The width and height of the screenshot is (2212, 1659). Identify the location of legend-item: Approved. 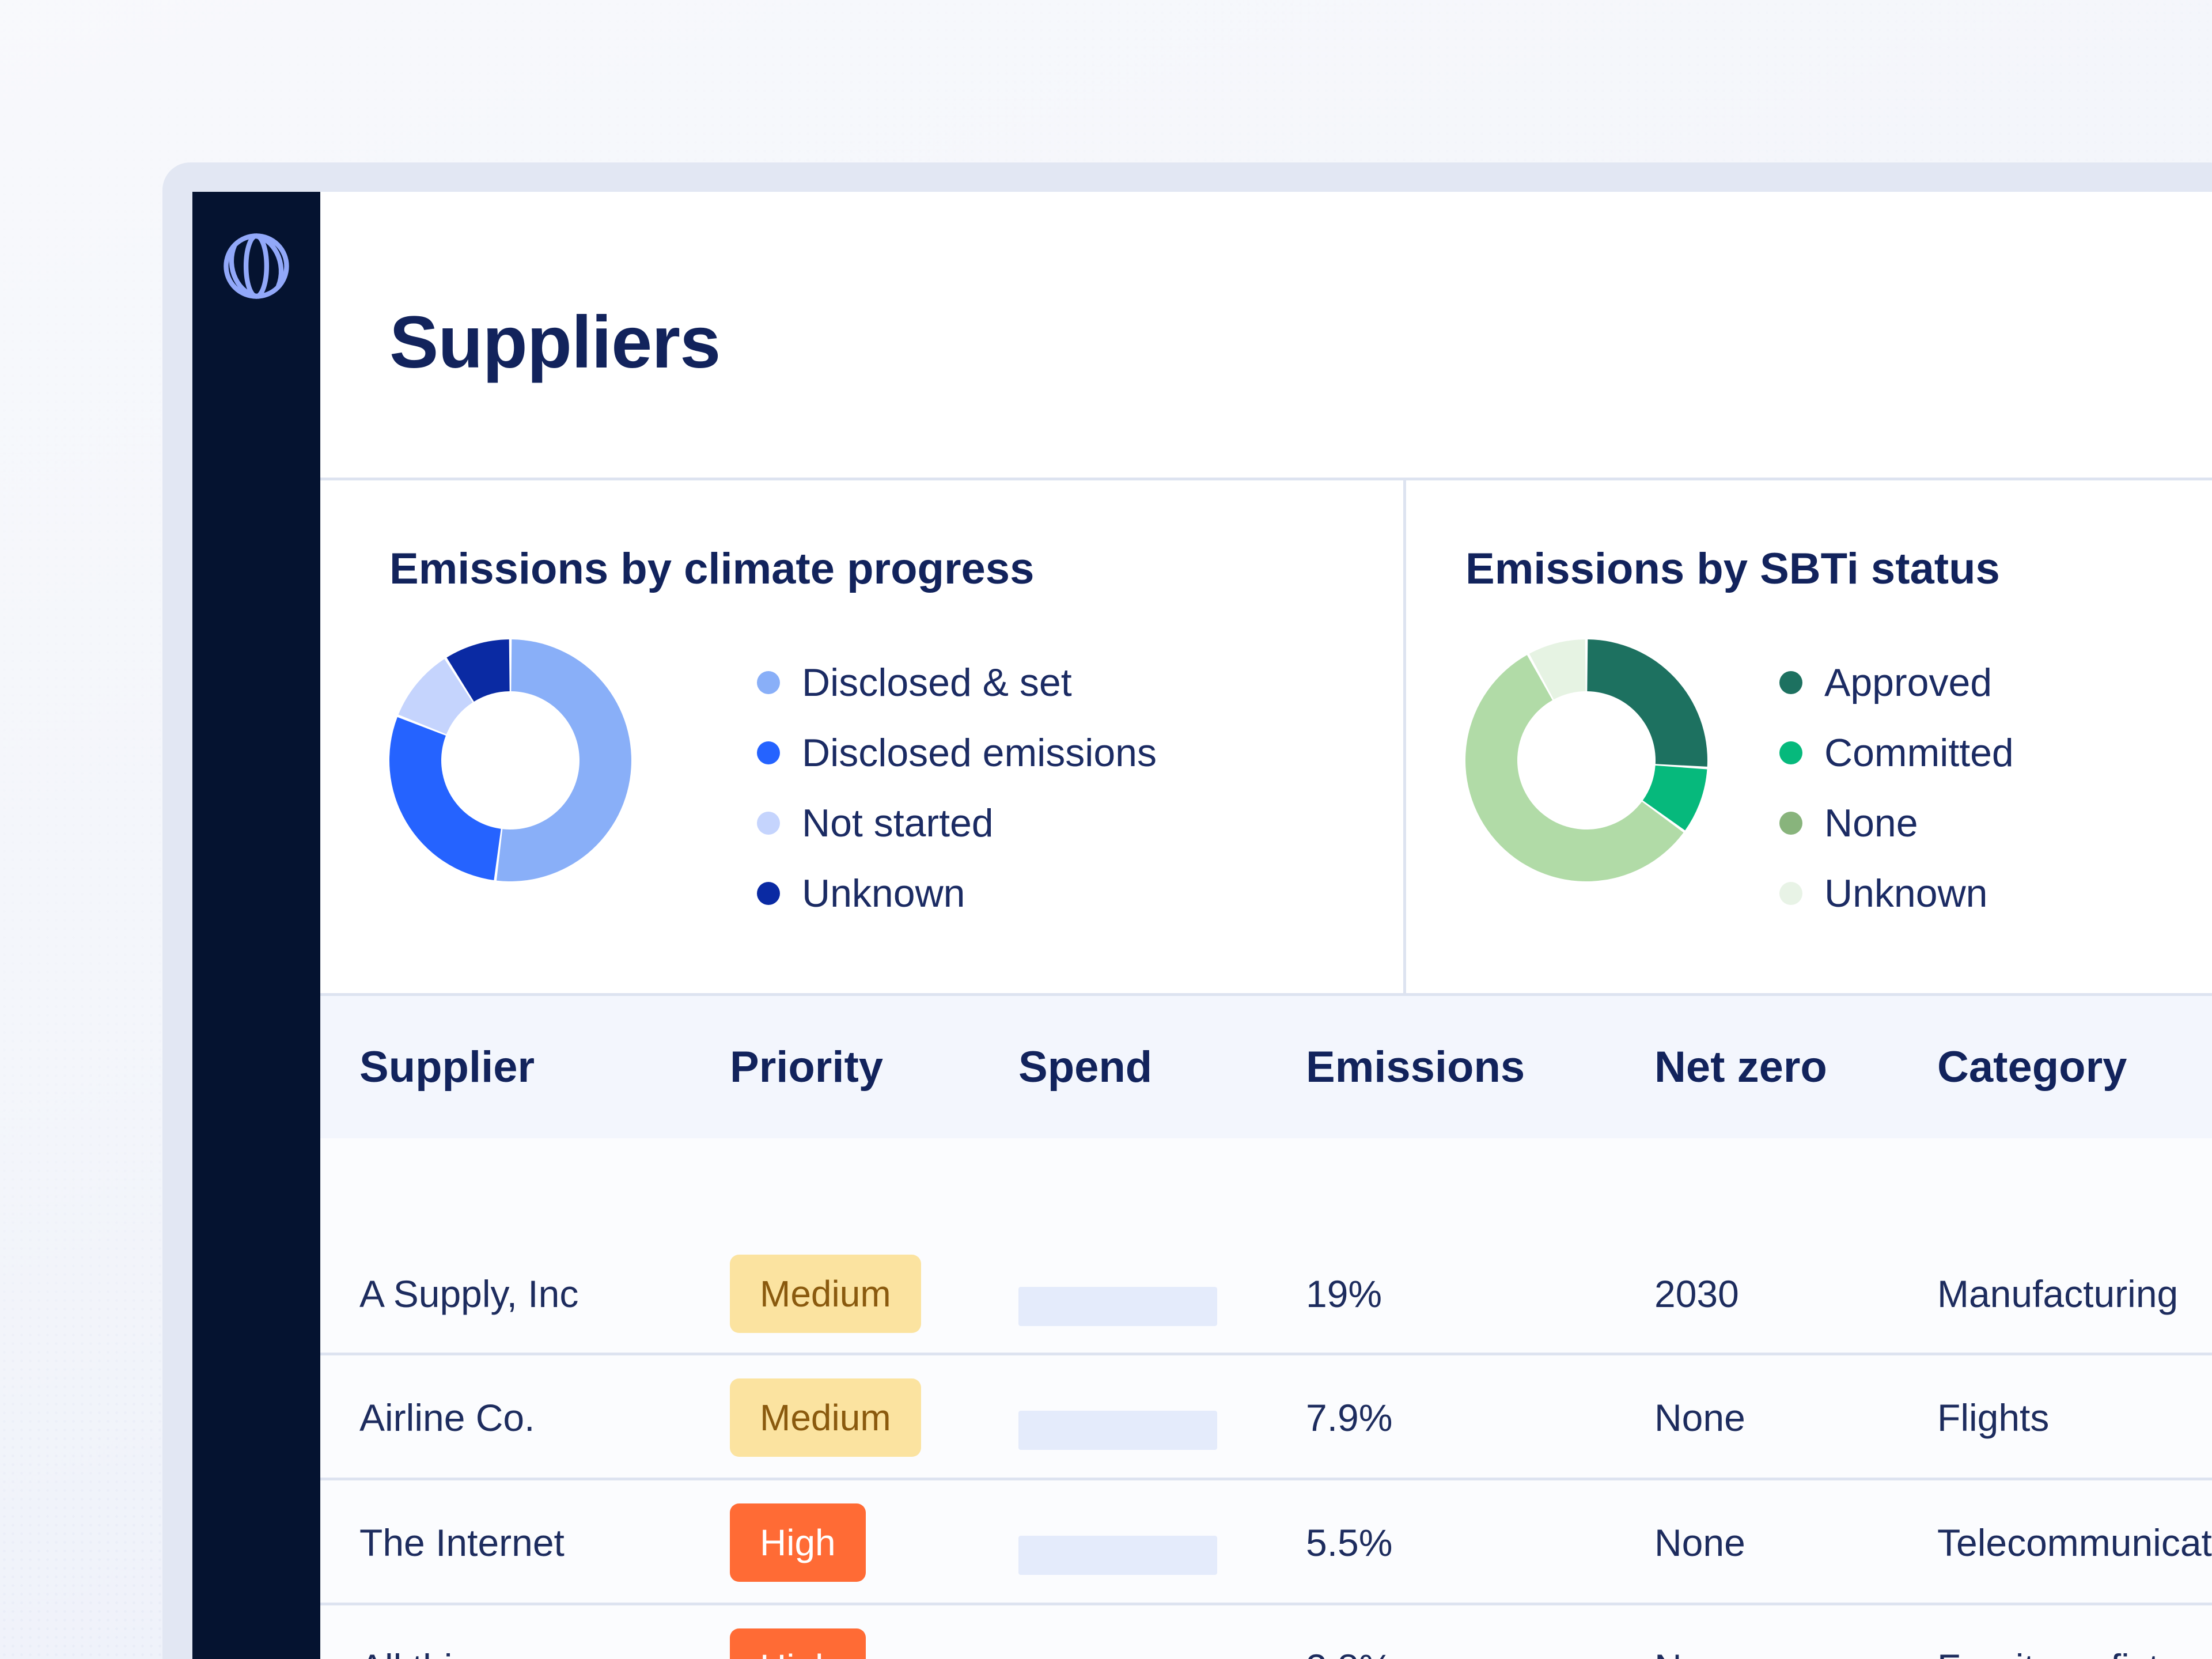
(1896, 682).